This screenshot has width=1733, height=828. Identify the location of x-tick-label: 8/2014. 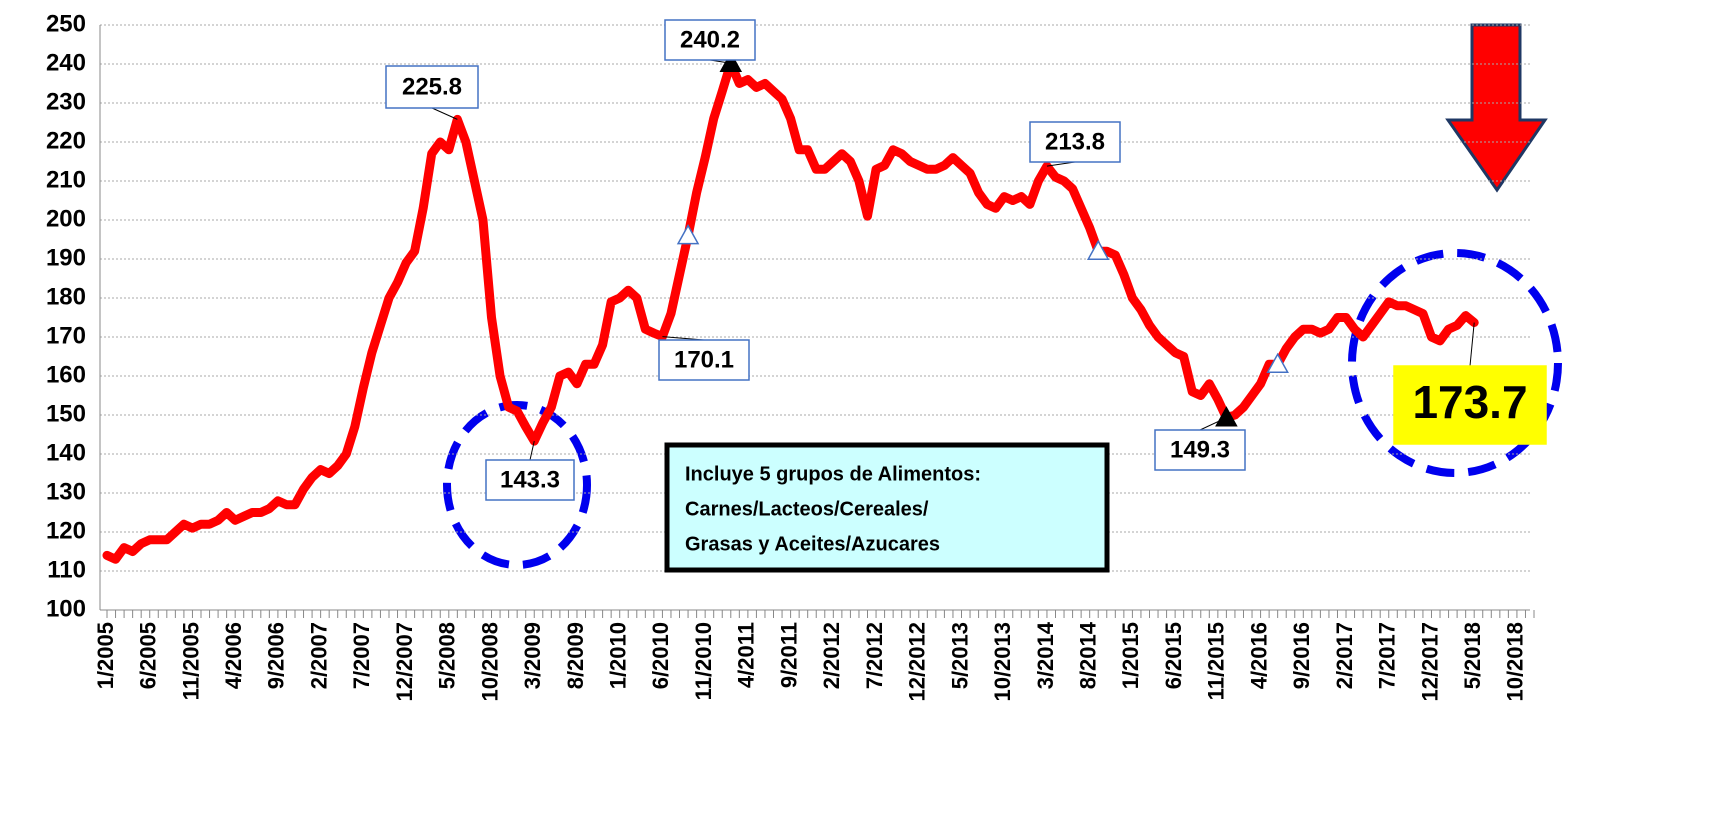
(1087, 655).